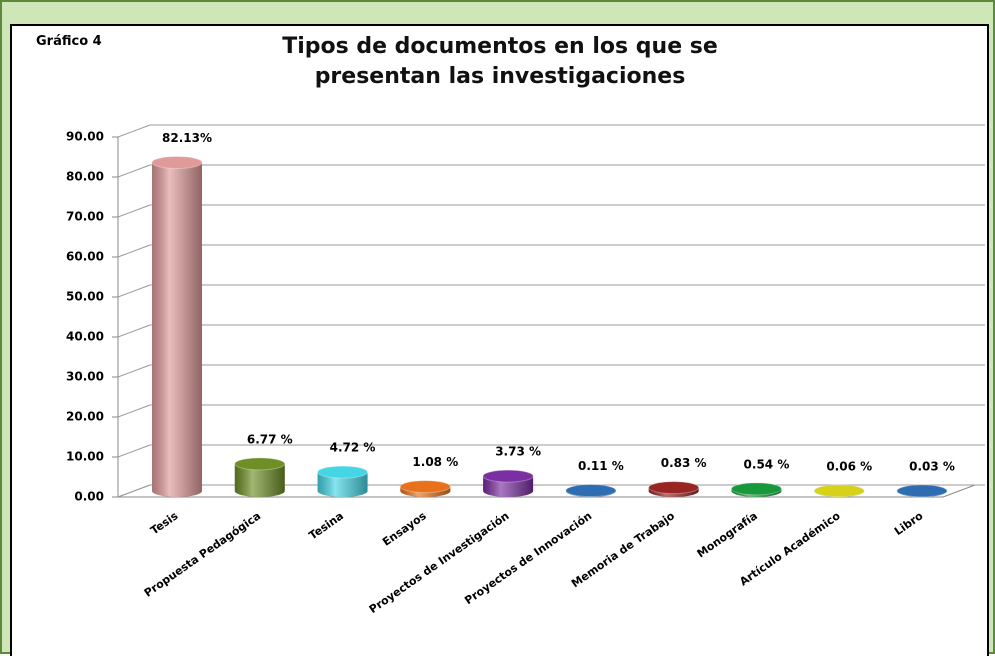 This screenshot has height=656, width=995. Describe the element at coordinates (85, 257) in the screenshot. I see `y-tick-label: 60.00` at that location.